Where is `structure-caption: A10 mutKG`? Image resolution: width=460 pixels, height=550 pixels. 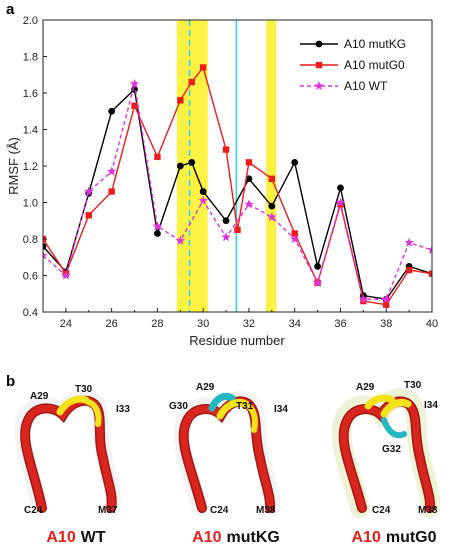 structure-caption: A10 mutKG is located at coordinates (236, 537).